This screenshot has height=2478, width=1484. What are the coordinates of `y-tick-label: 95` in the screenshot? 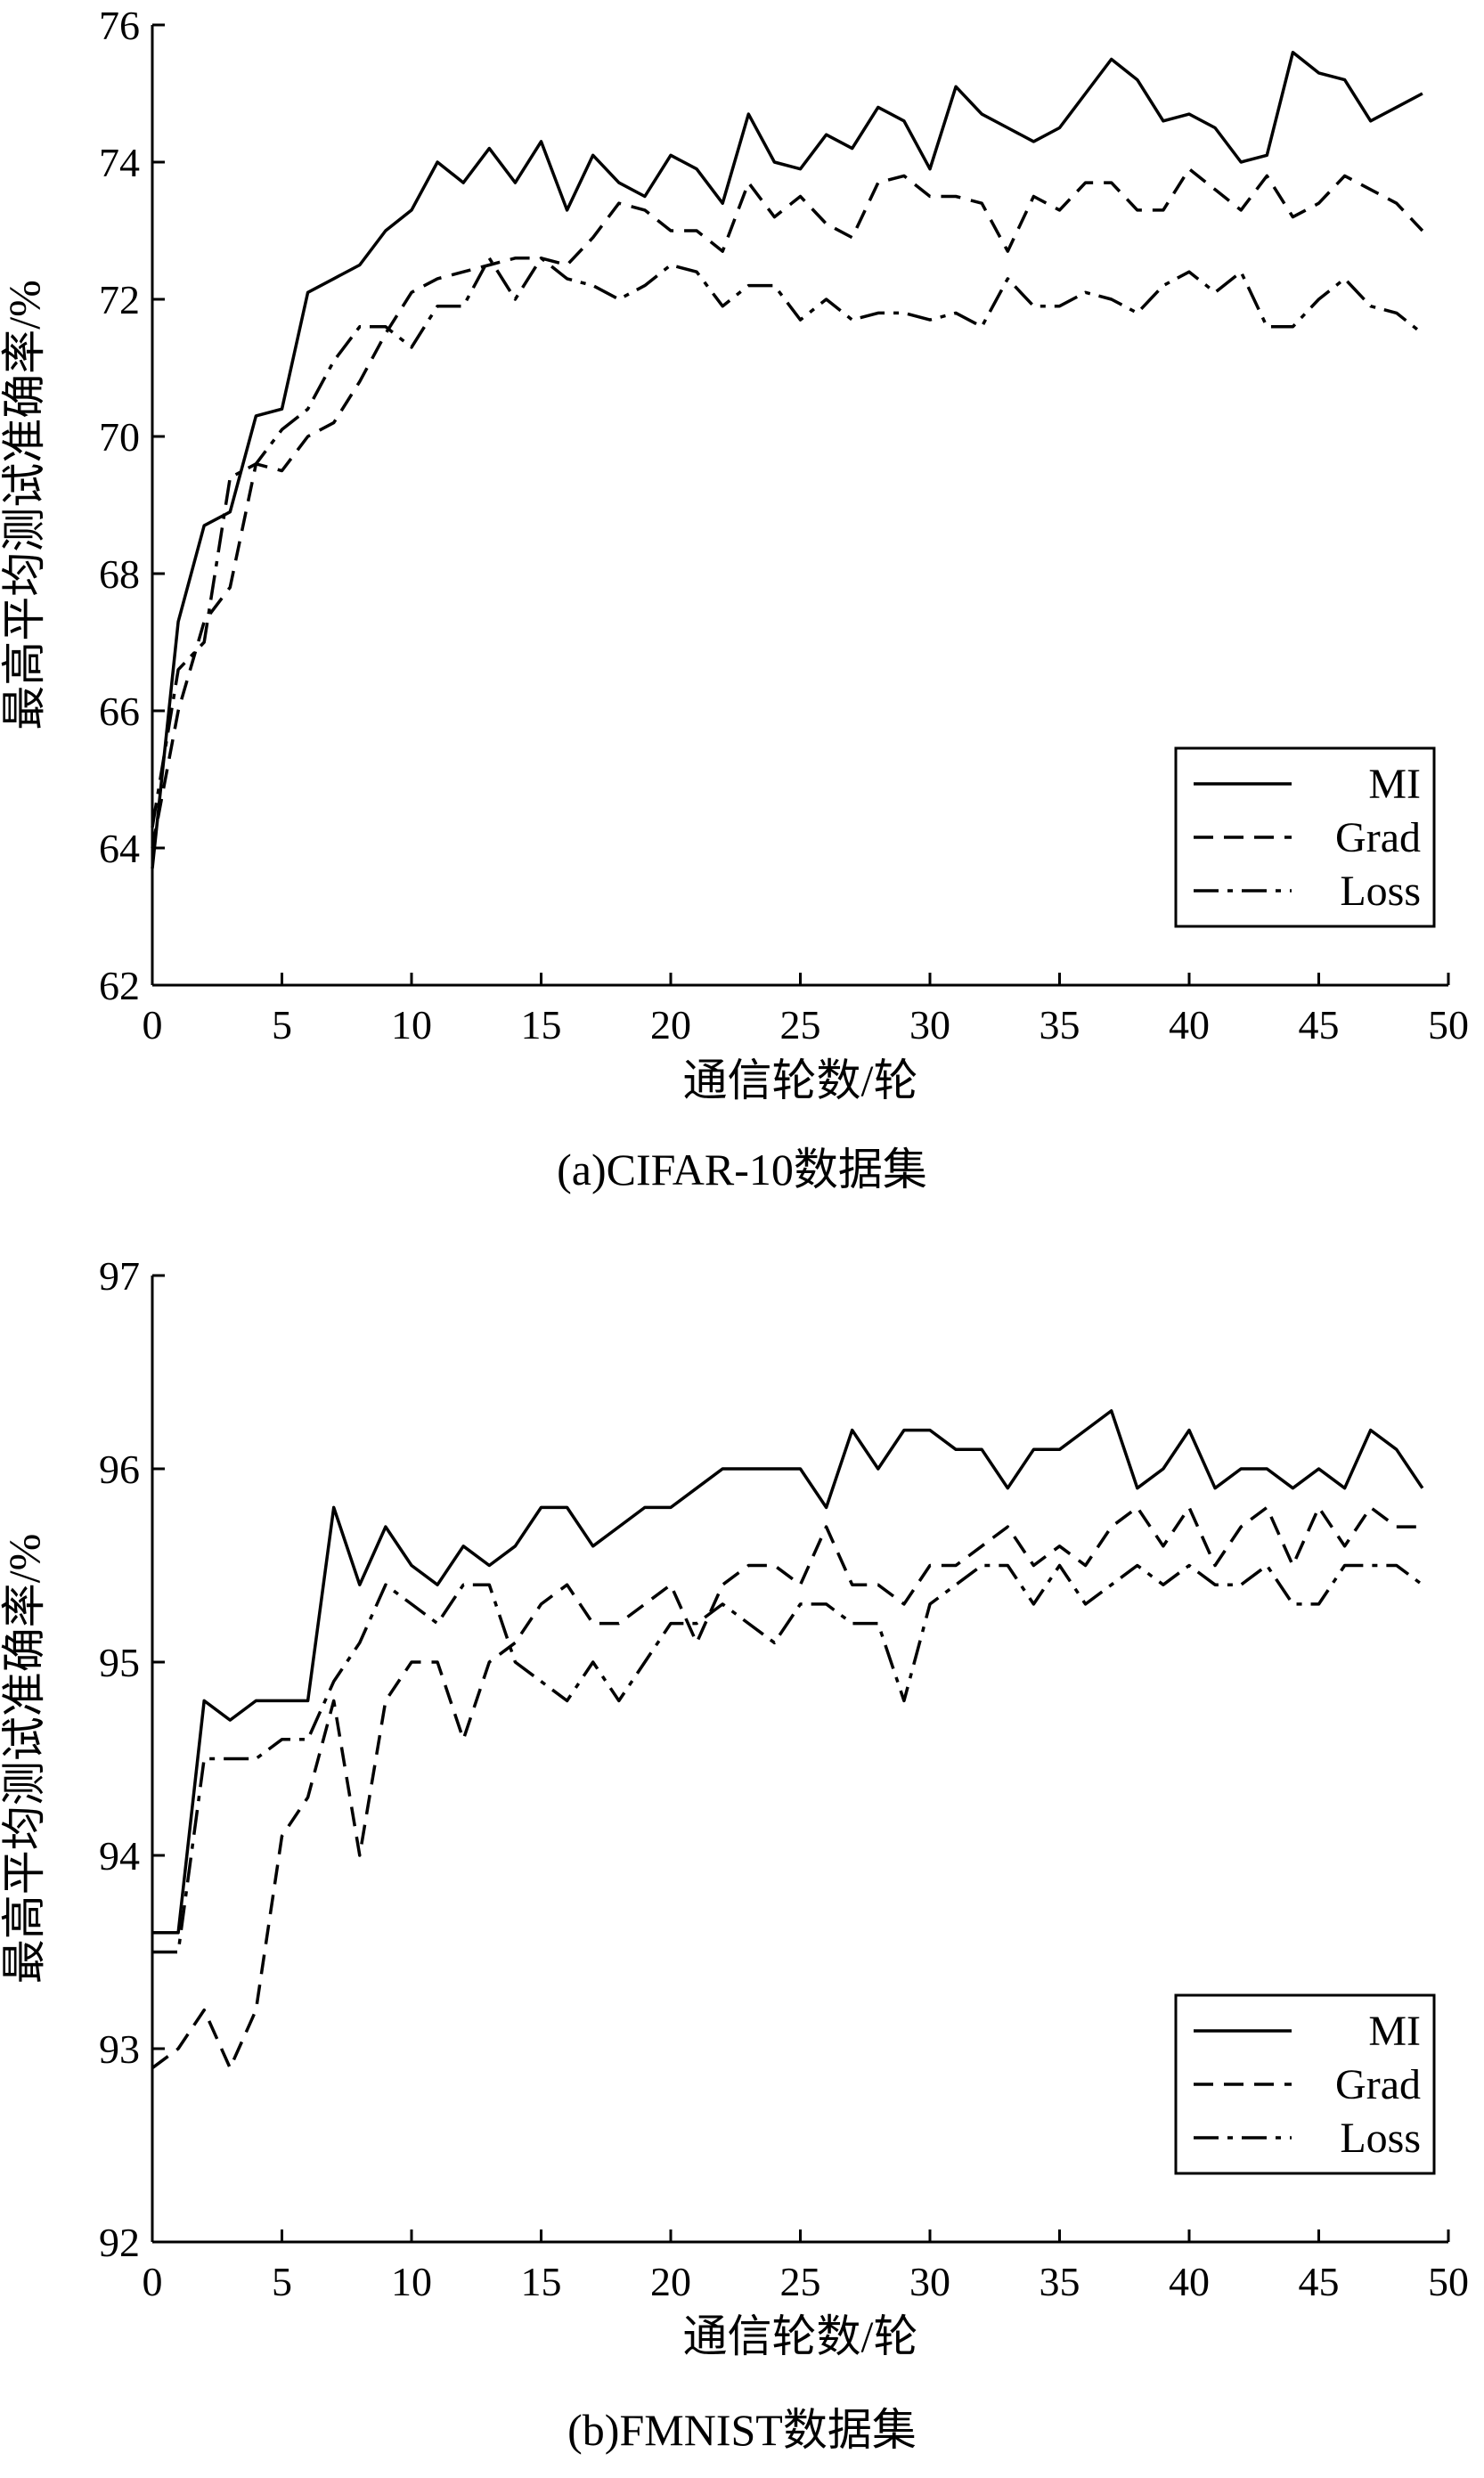 It's located at (119, 1662).